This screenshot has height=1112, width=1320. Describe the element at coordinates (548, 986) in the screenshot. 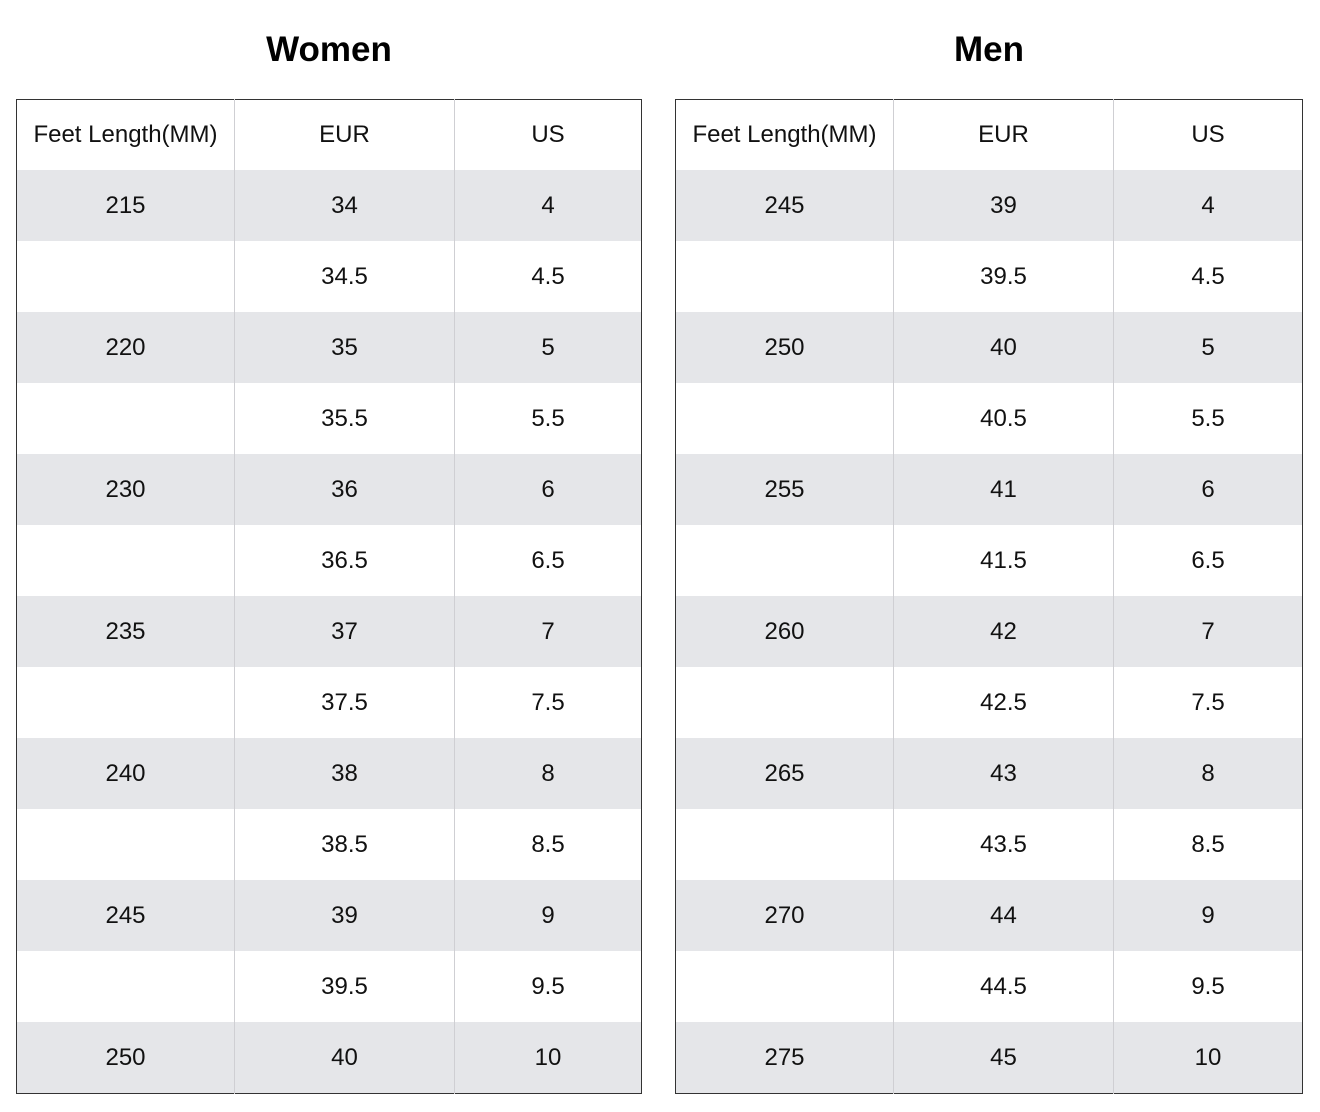

I see `us-cell: 9.5` at that location.